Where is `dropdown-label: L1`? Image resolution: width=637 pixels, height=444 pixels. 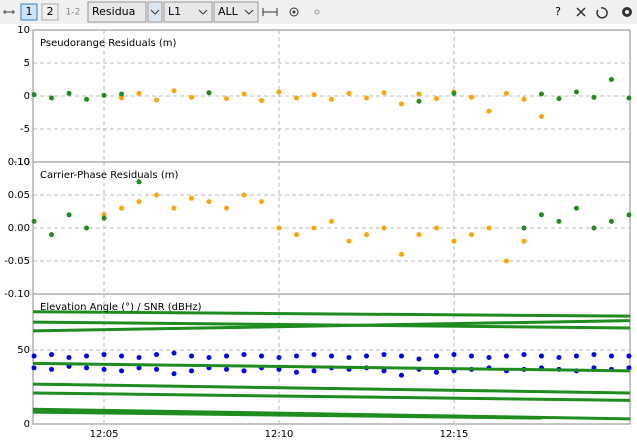 dropdown-label: L1 is located at coordinates (174, 11).